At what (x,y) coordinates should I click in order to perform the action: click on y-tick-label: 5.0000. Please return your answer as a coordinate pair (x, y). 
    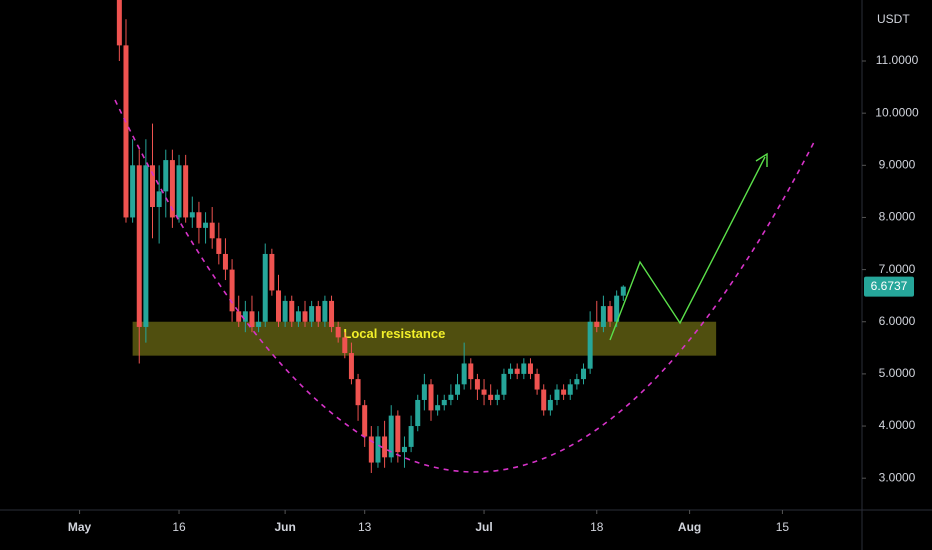
    Looking at the image, I should click on (897, 373).